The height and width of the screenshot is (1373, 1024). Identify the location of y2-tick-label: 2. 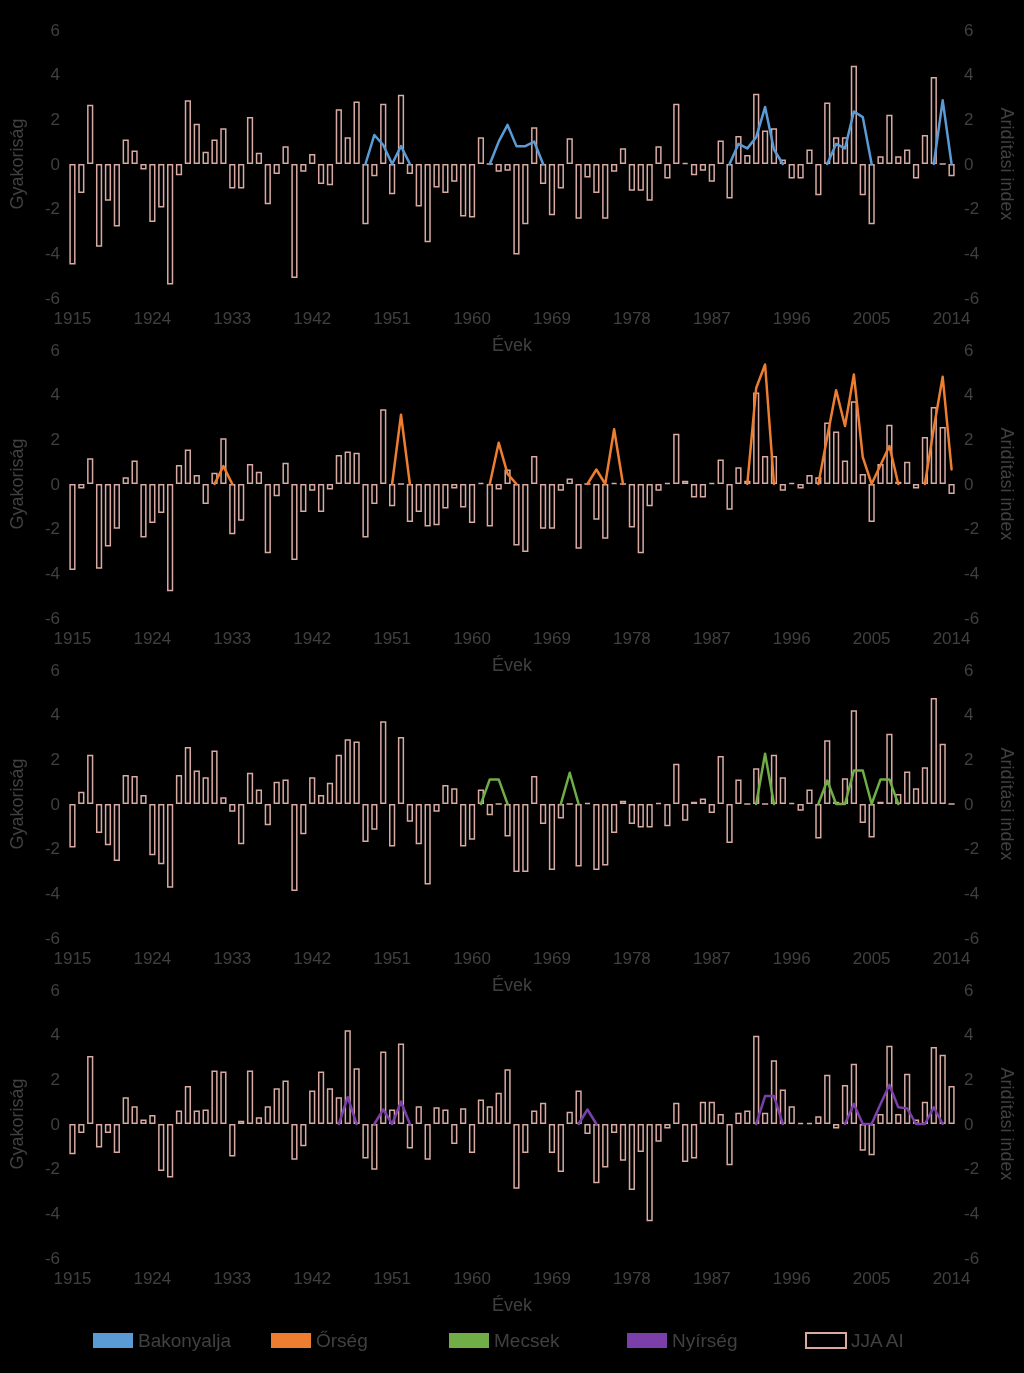
(969, 1079).